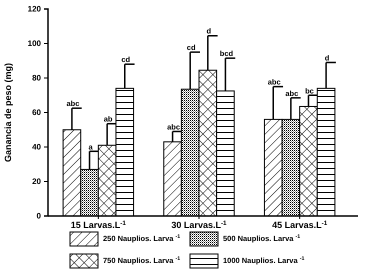 The height and width of the screenshot is (276, 368). Describe the element at coordinates (199, 225) in the screenshot. I see `x-tick-label: 30 Larvas.L$^{-1}$` at that location.